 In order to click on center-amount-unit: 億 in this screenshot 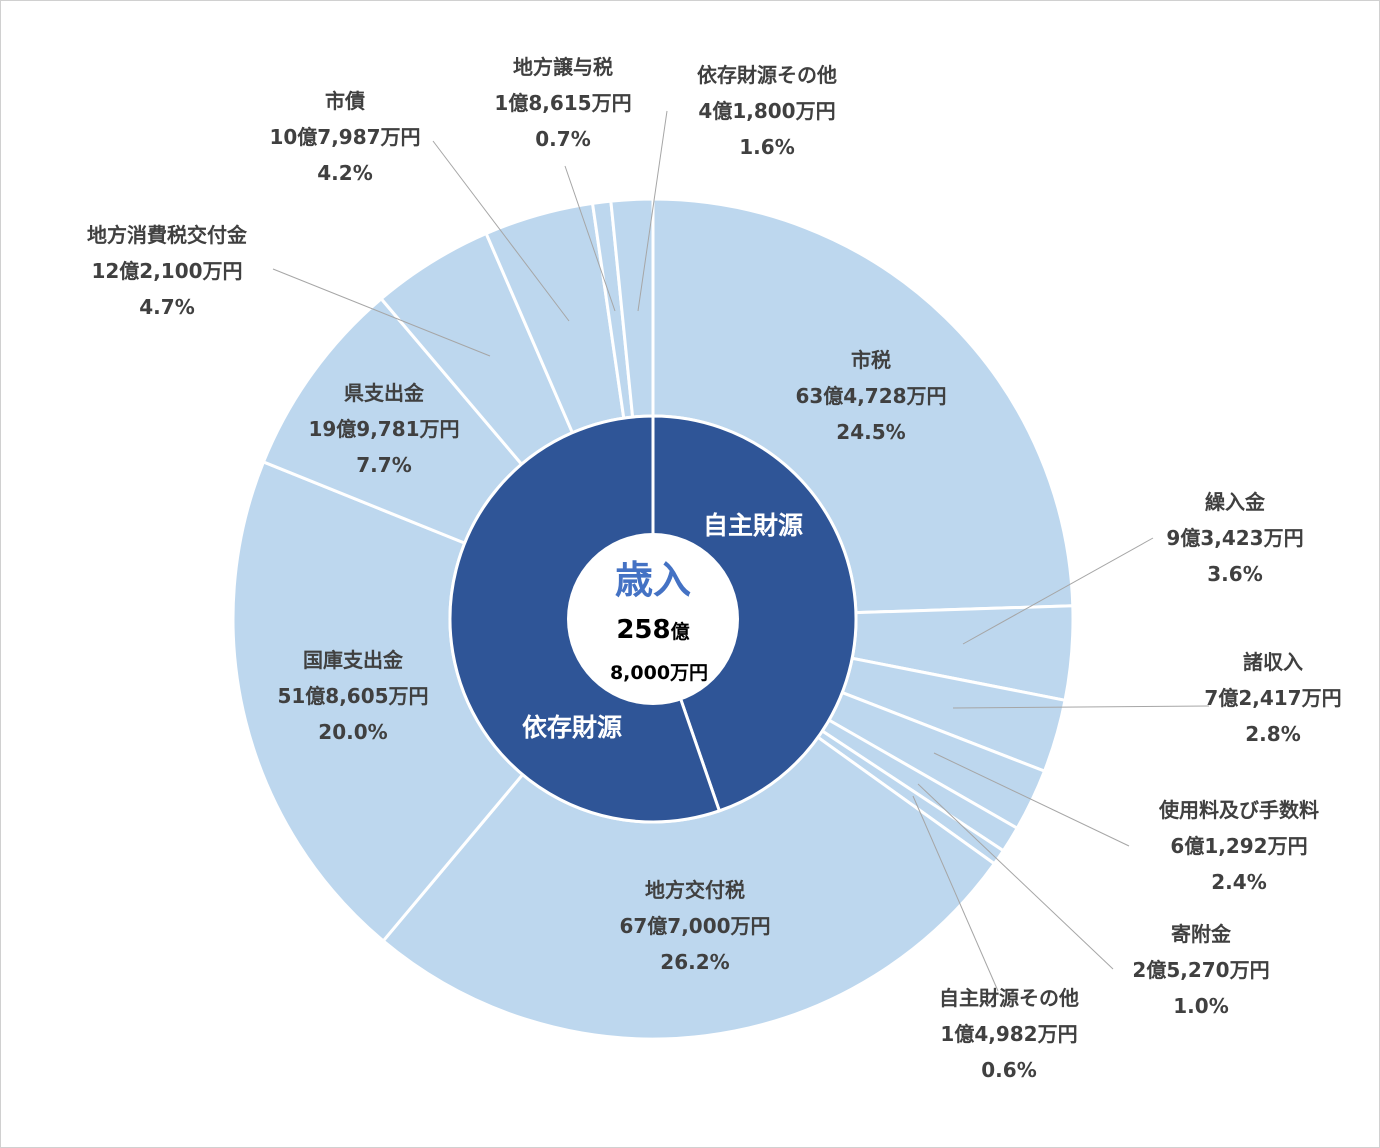, I will do `click(680, 631)`.